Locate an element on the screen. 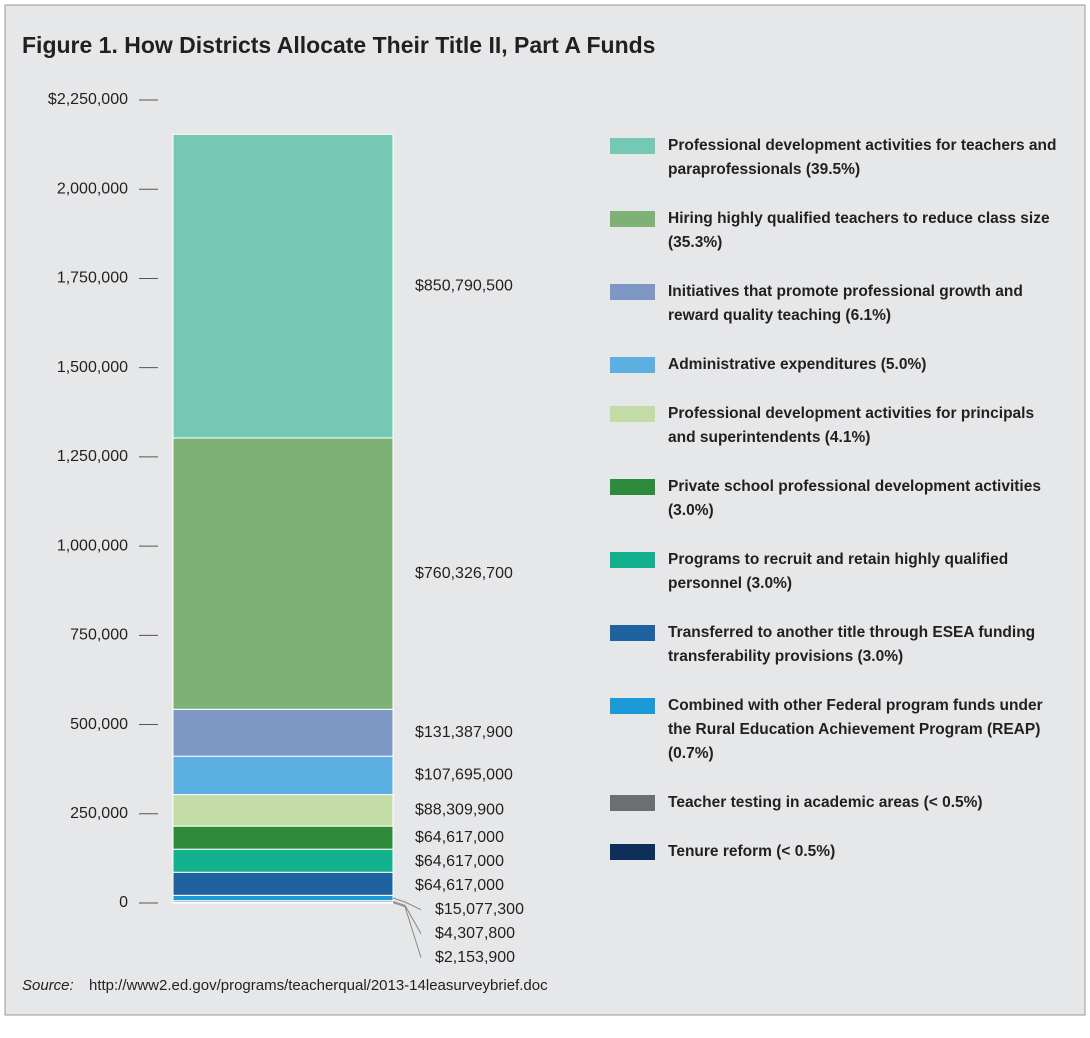 The width and height of the screenshot is (1090, 1038). y-tick-label: 250,000 is located at coordinates (99, 813).